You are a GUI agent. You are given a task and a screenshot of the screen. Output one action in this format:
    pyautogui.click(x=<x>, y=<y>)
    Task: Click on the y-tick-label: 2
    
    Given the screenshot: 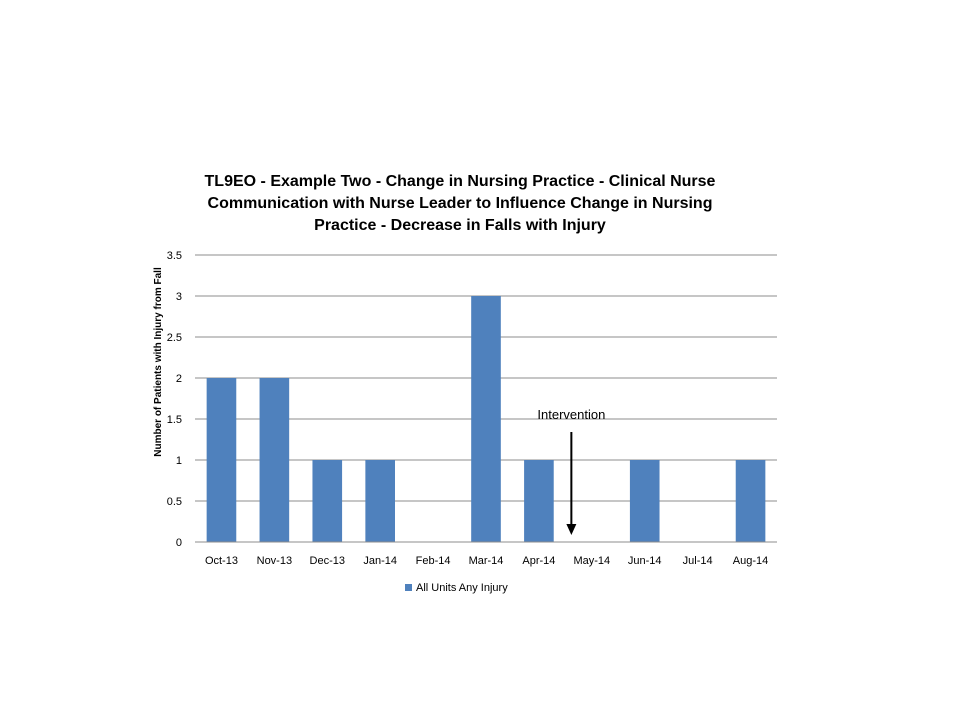 What is the action you would take?
    pyautogui.click(x=179, y=379)
    